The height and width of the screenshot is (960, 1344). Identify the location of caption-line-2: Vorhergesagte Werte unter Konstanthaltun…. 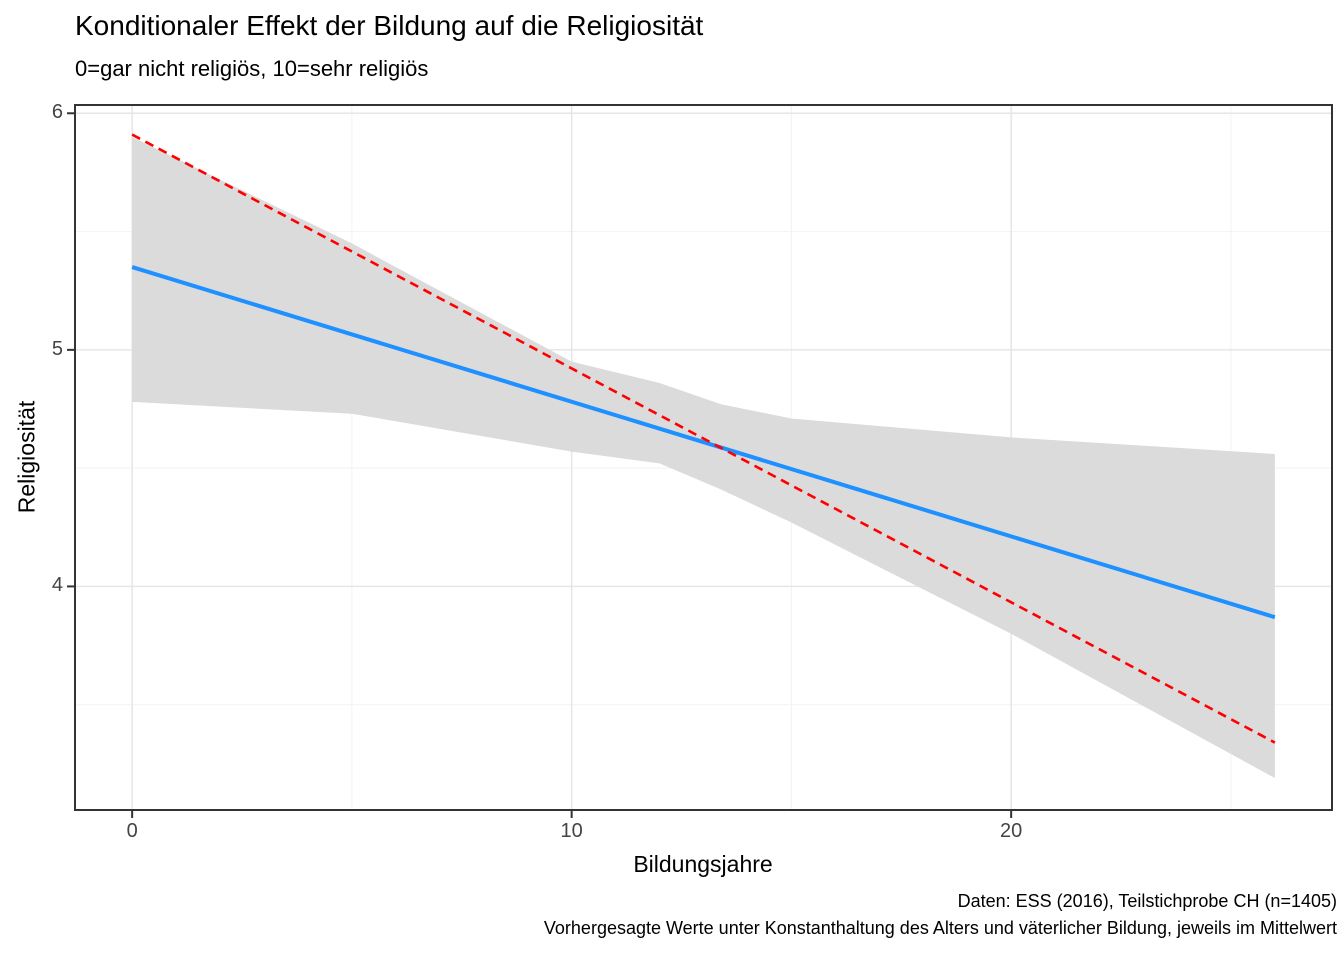
(940, 928).